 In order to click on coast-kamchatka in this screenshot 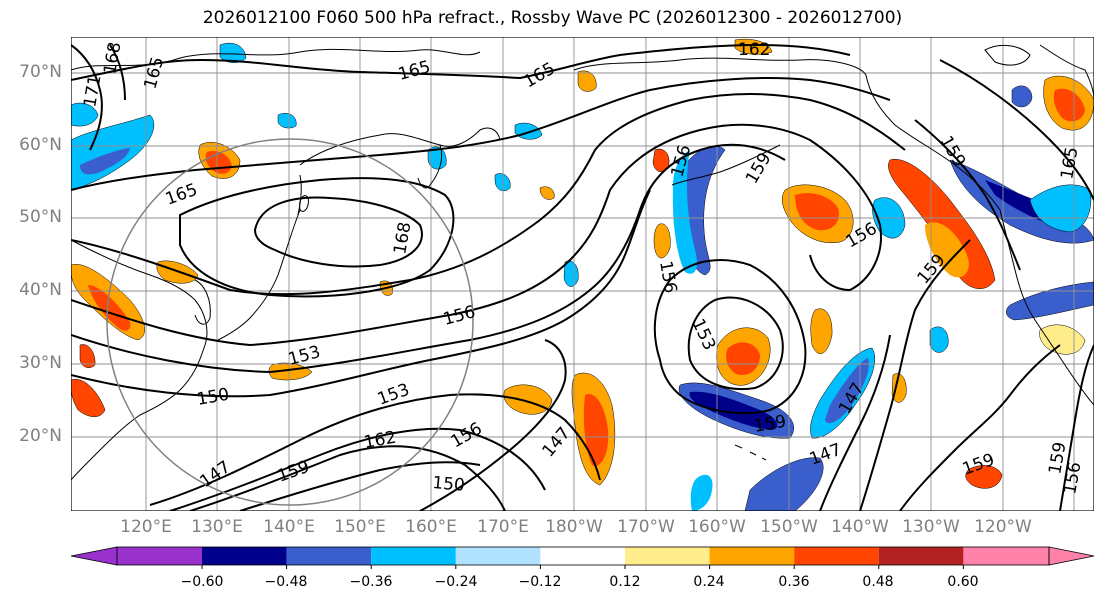, I will do `click(430, 166)`.